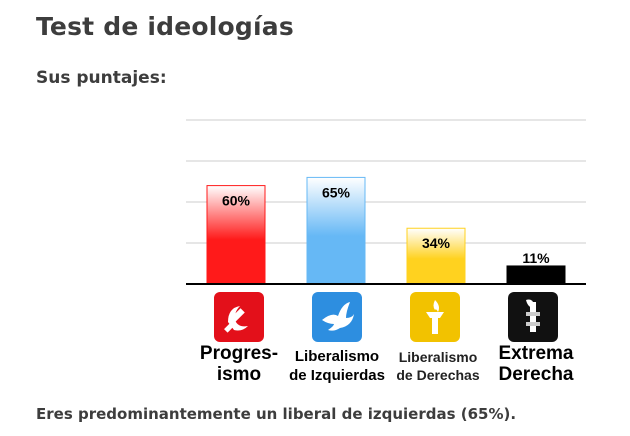  What do you see at coordinates (236, 201) in the screenshot?
I see `bar-value-label: 60%` at bounding box center [236, 201].